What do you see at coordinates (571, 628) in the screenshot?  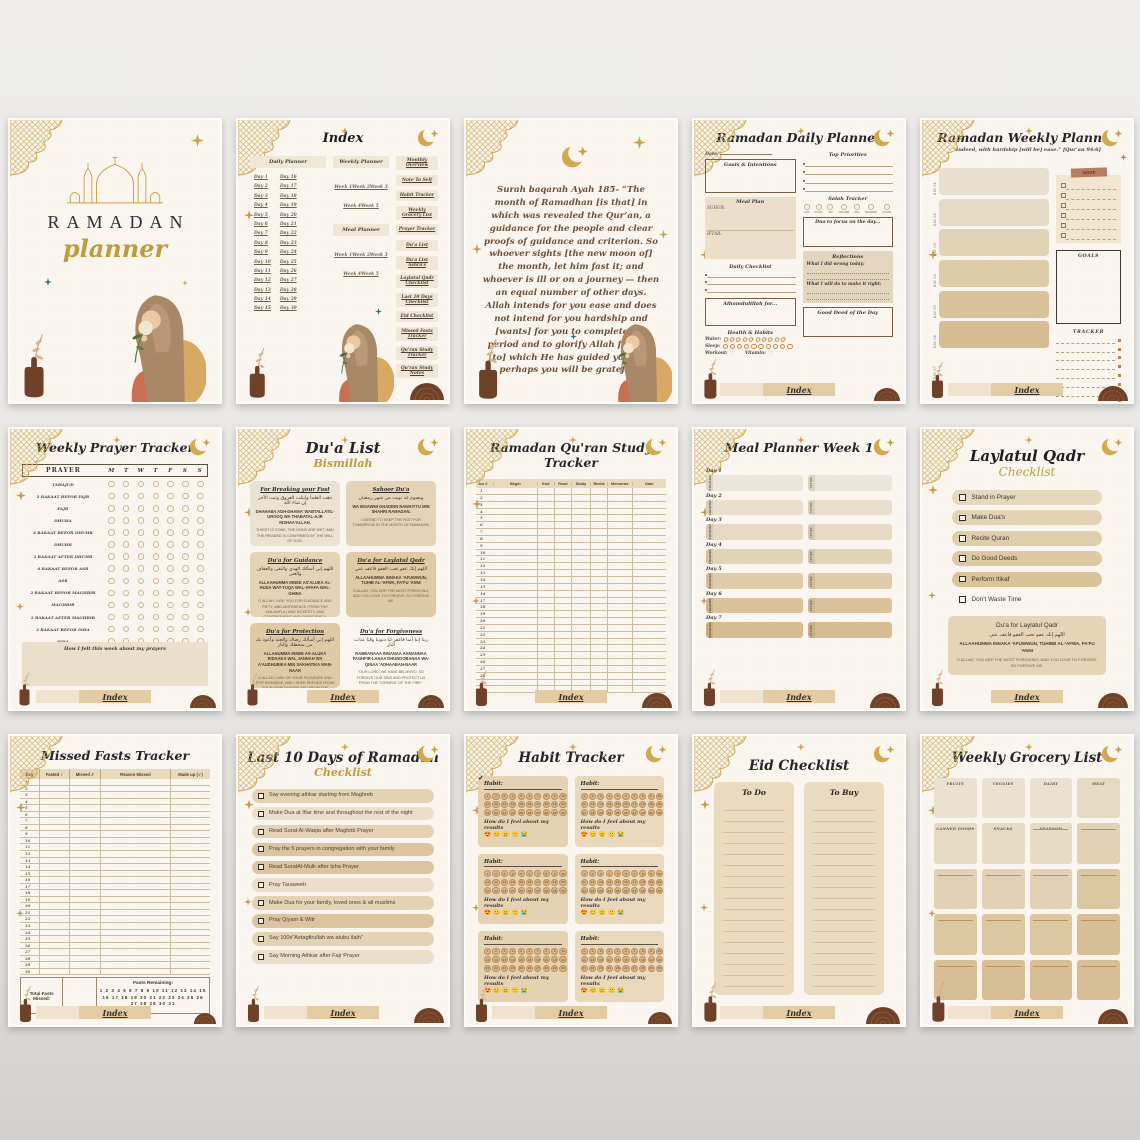 I see `table-row: 21` at bounding box center [571, 628].